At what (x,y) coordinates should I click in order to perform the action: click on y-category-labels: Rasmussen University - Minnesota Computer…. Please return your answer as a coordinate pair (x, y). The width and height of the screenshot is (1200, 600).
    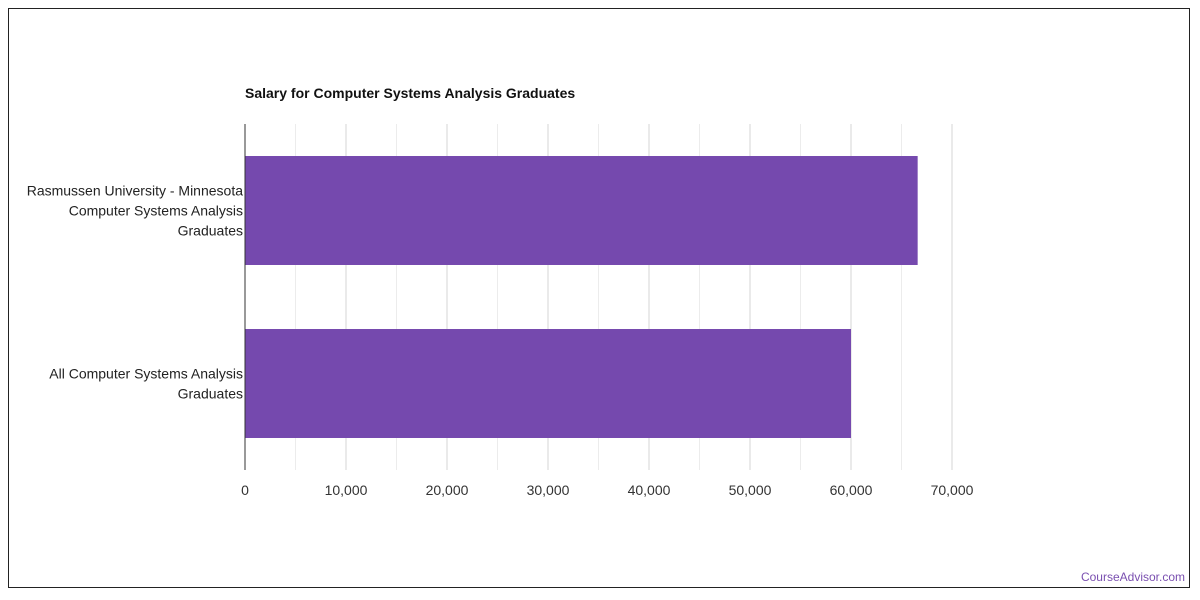
    Looking at the image, I should click on (135, 292).